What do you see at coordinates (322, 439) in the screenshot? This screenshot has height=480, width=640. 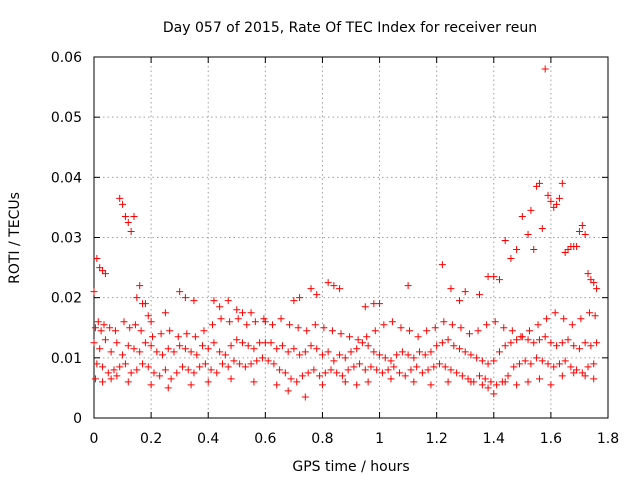 I see `x-tick-label: 0.8` at bounding box center [322, 439].